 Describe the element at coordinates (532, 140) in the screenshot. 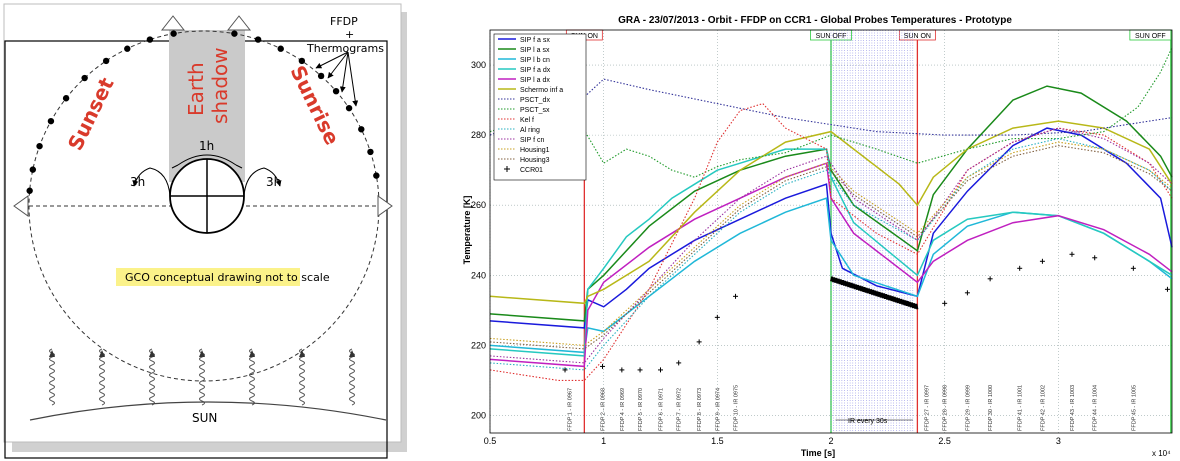

I see `legend-label: SIP f cn` at that location.